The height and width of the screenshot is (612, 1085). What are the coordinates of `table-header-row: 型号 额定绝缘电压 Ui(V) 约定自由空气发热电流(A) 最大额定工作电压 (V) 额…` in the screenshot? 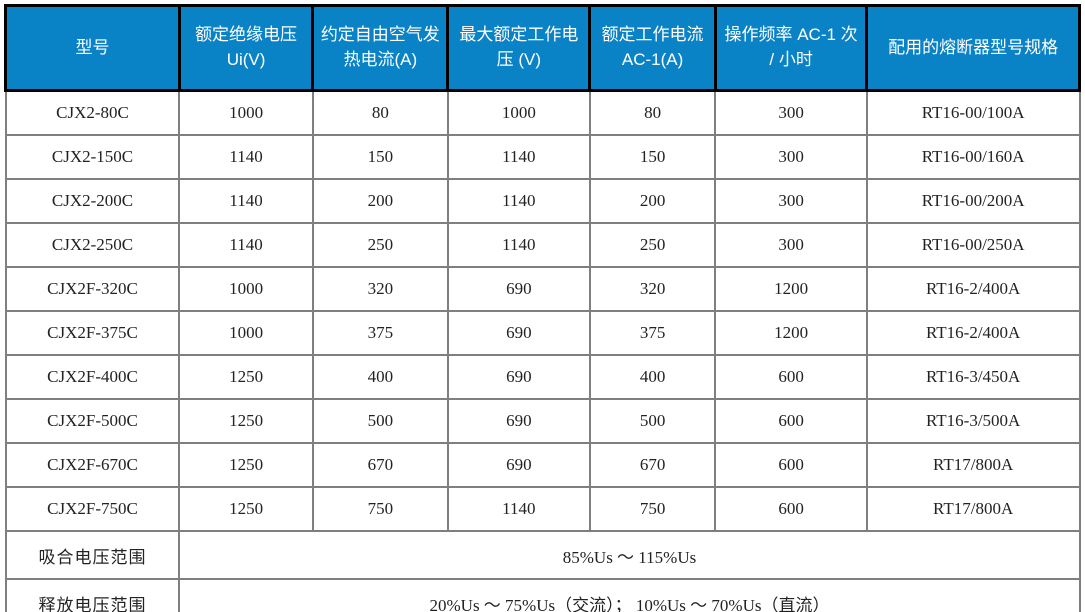 It's located at (542, 48).